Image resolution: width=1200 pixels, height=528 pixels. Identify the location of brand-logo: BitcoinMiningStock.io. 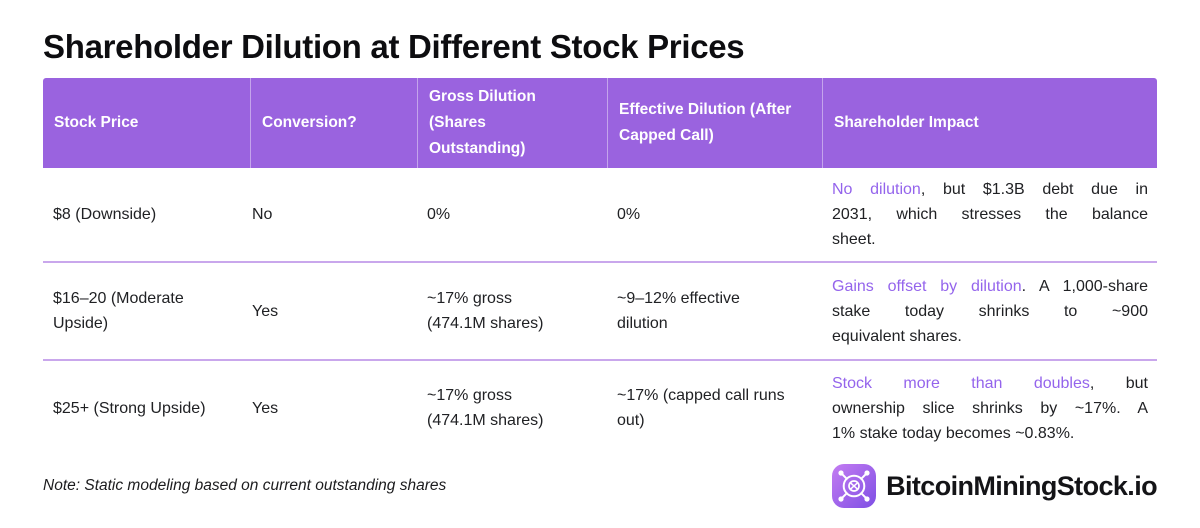
(995, 486).